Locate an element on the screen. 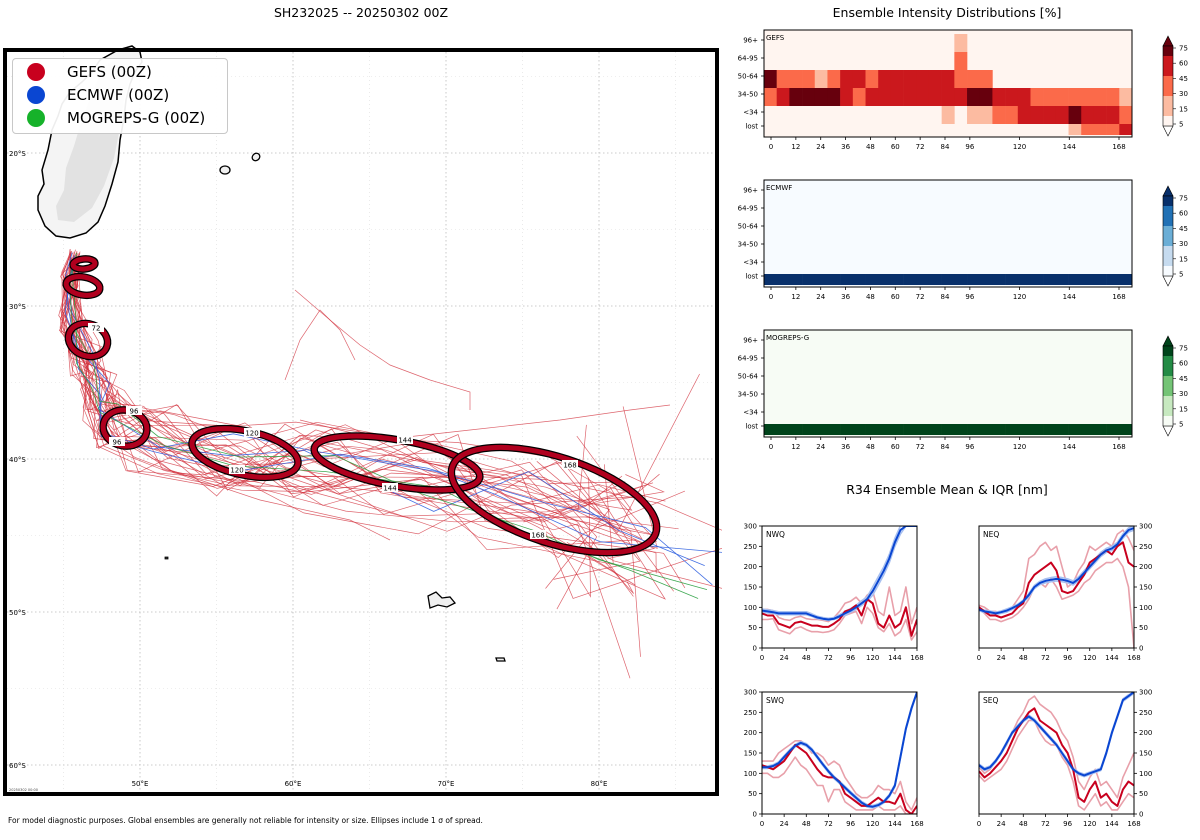 The width and height of the screenshot is (1200, 840). legend-label-mogreps: MOGREPS-G (00Z) is located at coordinates (136, 118).